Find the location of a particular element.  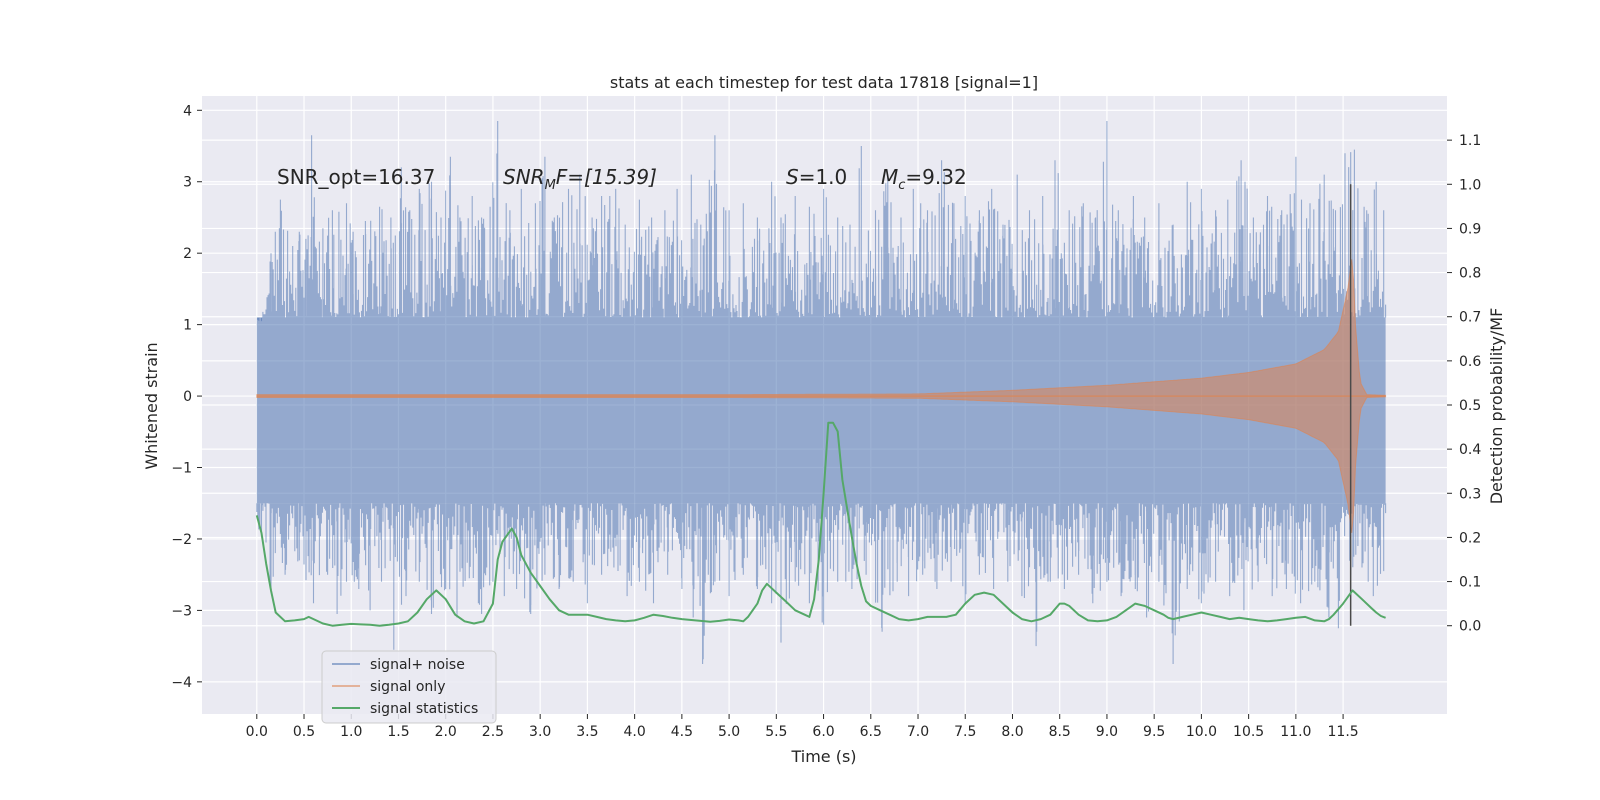

x-tick-label-22: 11.0 is located at coordinates (1295, 732).